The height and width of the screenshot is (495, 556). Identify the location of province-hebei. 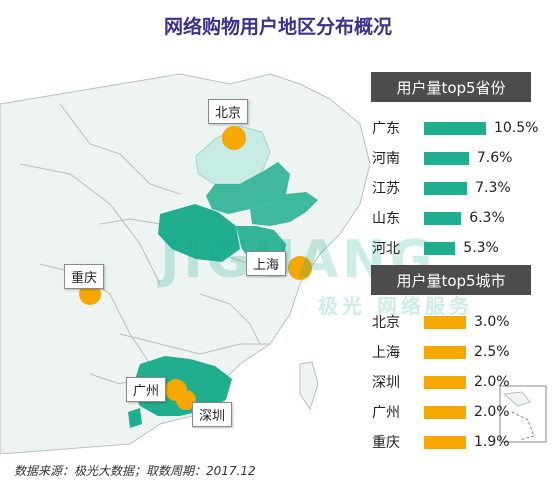
(248, 188).